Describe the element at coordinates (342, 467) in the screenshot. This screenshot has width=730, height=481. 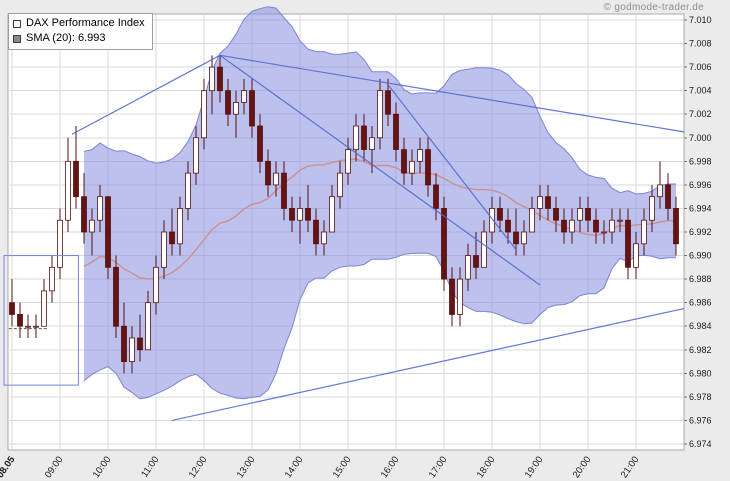
I see `svg-text: 15:00` at that location.